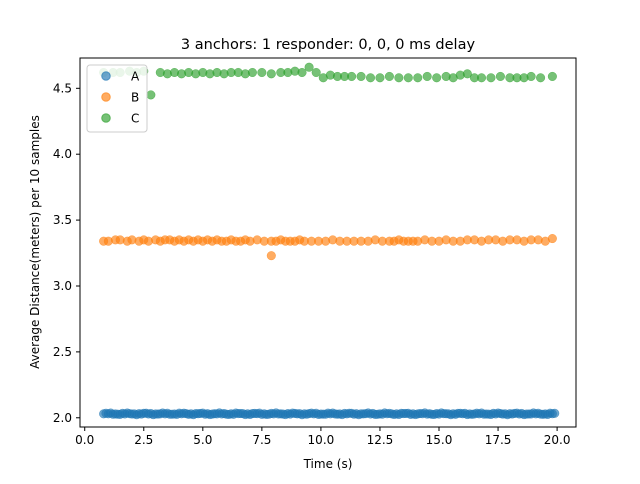 The image size is (640, 484). I want to click on legend: ABC, so click(117, 98).